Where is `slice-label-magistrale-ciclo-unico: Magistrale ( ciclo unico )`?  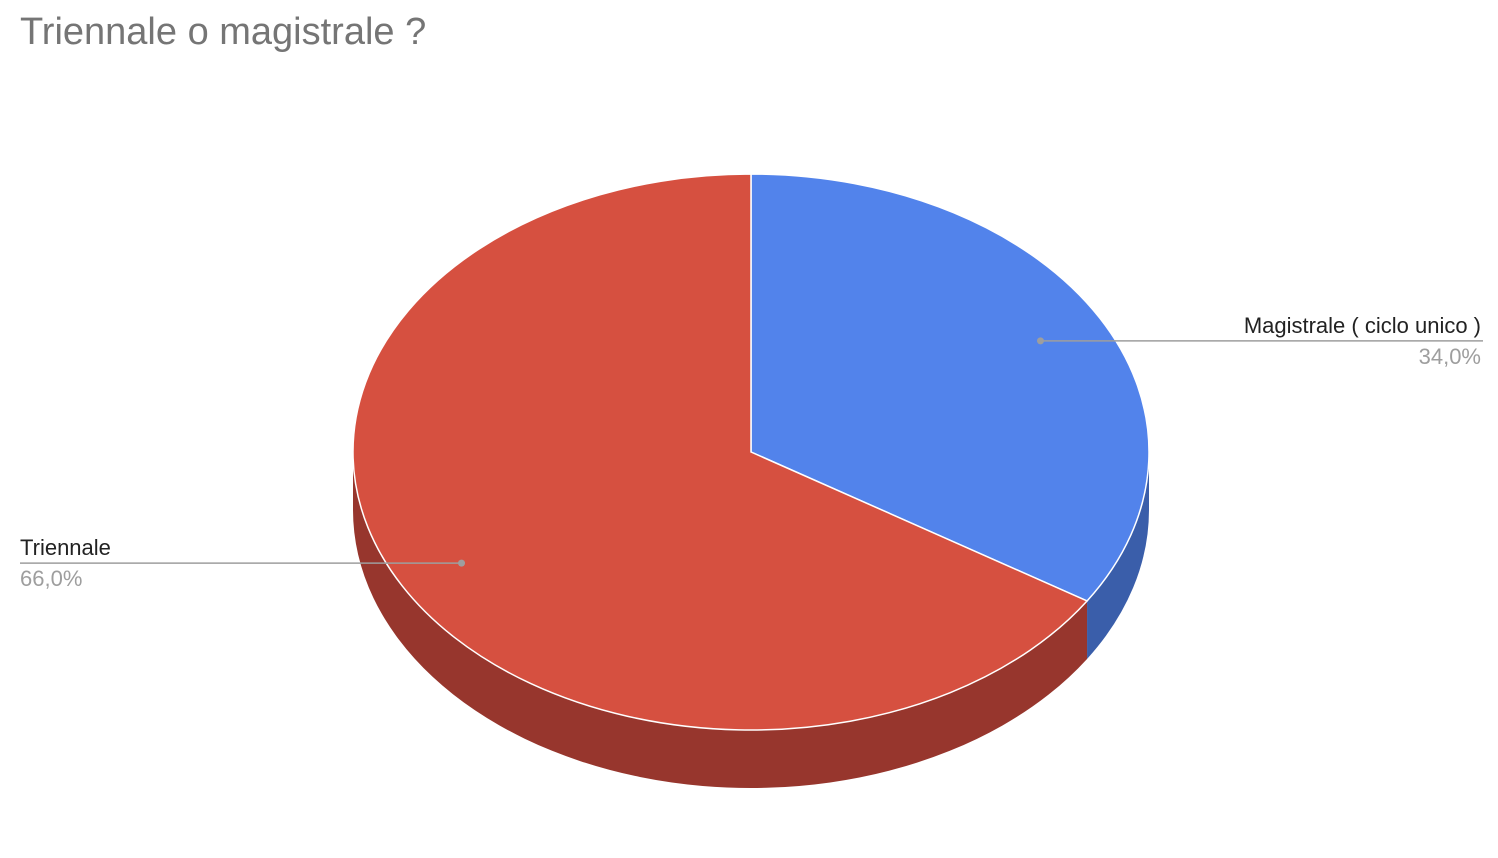
slice-label-magistrale-ciclo-unico: Magistrale ( ciclo unico ) is located at coordinates (1362, 325).